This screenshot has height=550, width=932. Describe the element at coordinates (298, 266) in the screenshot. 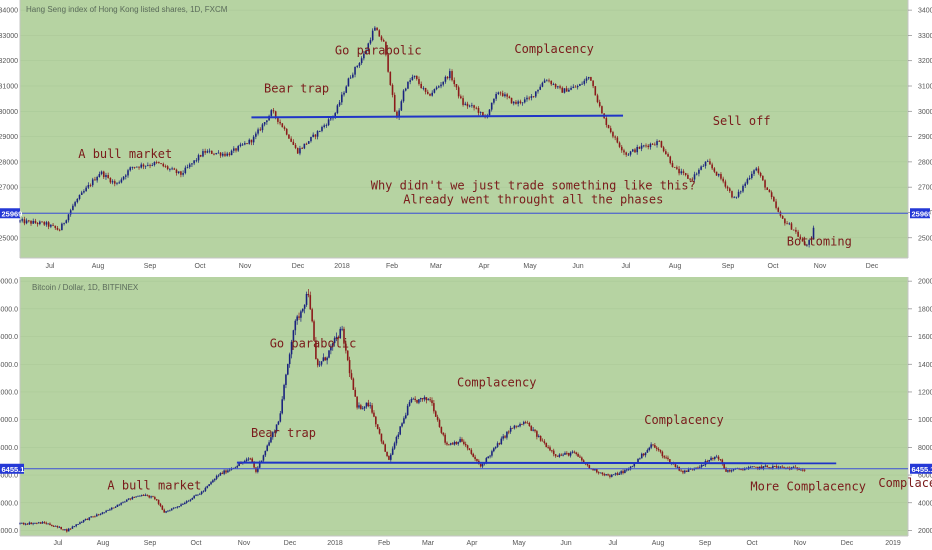

I see `x-tick-label: Dec` at that location.